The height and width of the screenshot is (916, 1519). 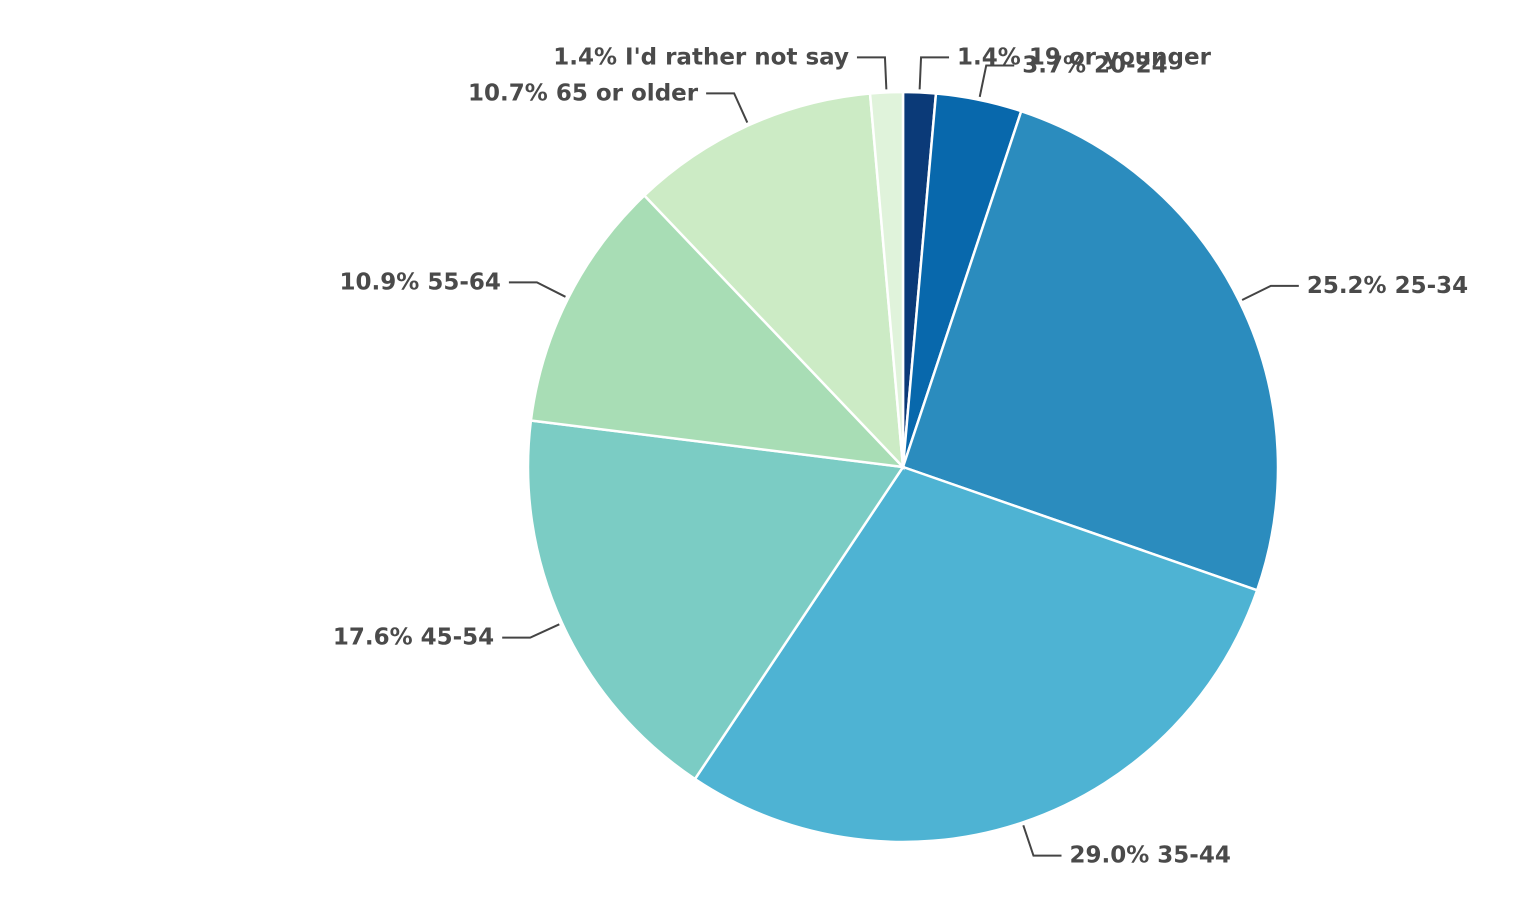 What do you see at coordinates (1109, 855) in the screenshot?
I see `slice-value-label: 29.0%` at bounding box center [1109, 855].